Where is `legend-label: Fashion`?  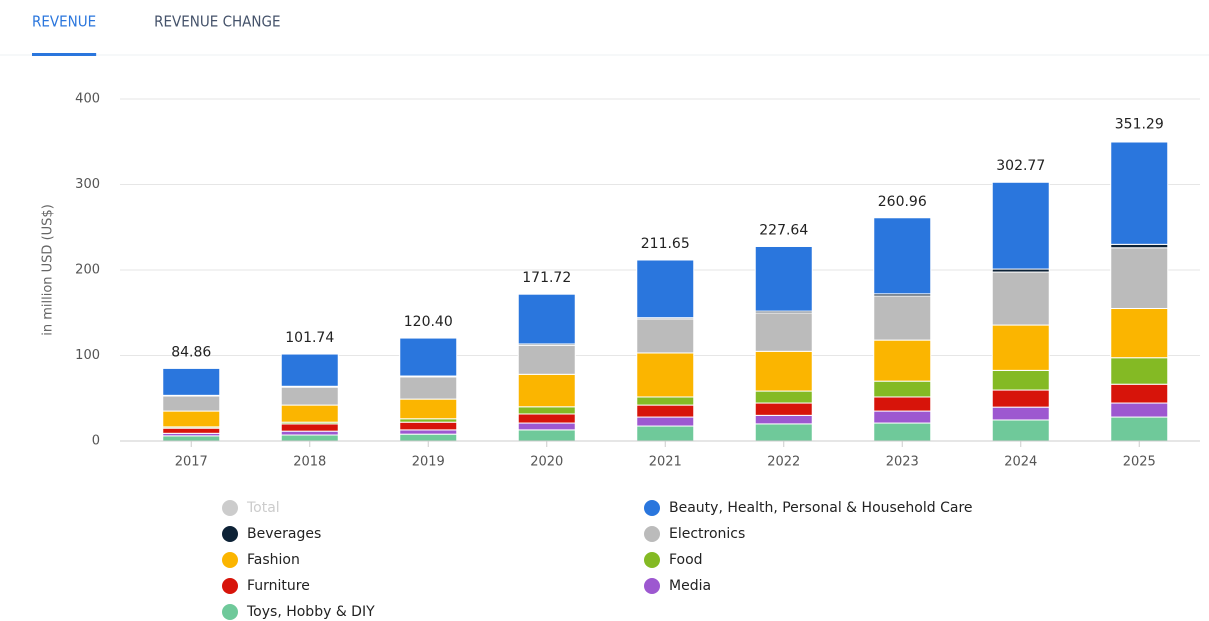
legend-label: Fashion is located at coordinates (273, 560).